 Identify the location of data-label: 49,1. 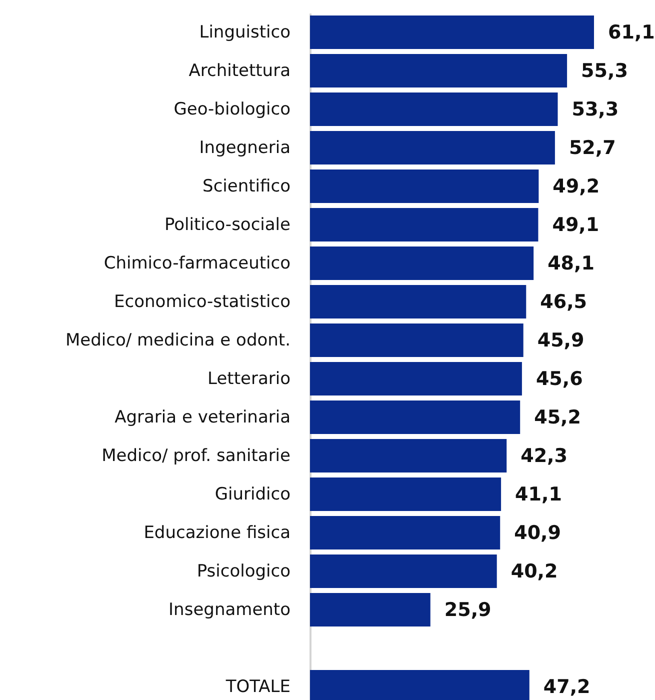
(576, 225).